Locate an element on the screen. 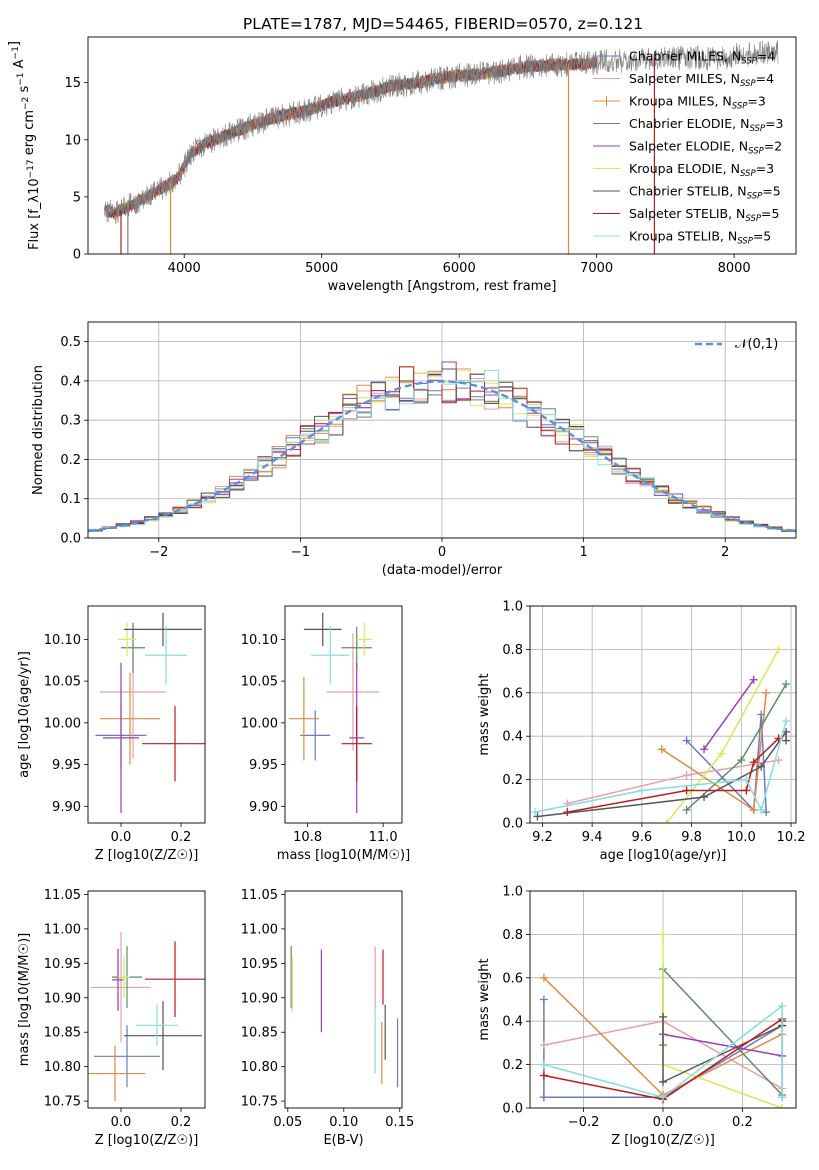 The height and width of the screenshot is (1170, 819). residual-histogram is located at coordinates (442, 450).